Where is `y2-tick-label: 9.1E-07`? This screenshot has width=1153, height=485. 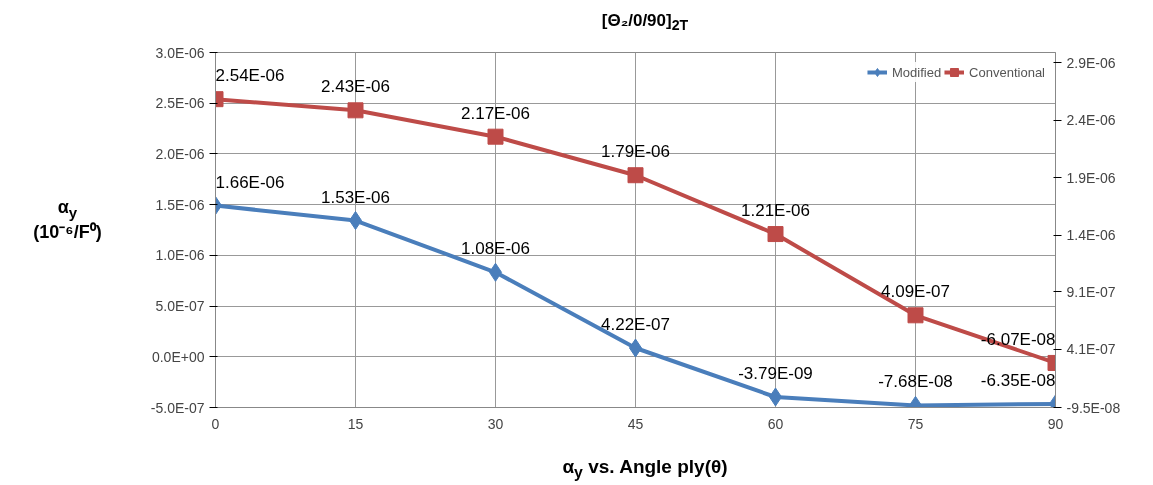
y2-tick-label: 9.1E-07 is located at coordinates (1091, 291).